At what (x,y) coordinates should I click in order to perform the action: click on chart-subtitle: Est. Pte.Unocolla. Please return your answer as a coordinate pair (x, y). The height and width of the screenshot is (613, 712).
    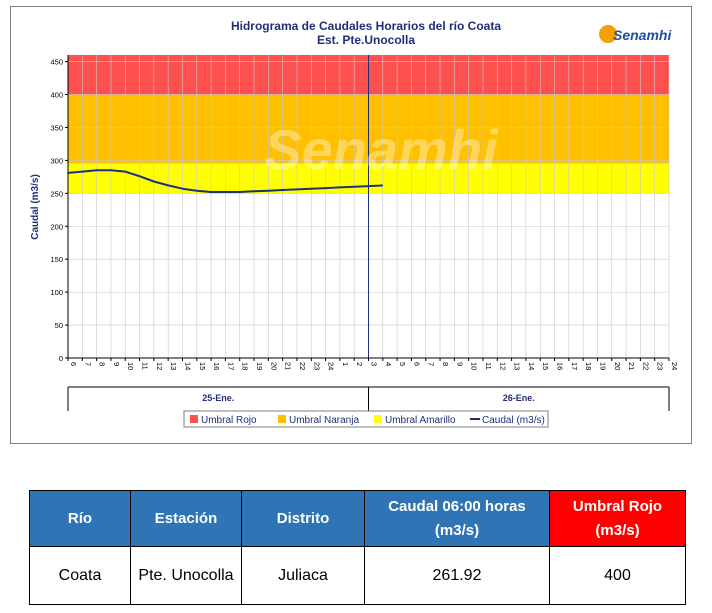
    Looking at the image, I should click on (366, 40).